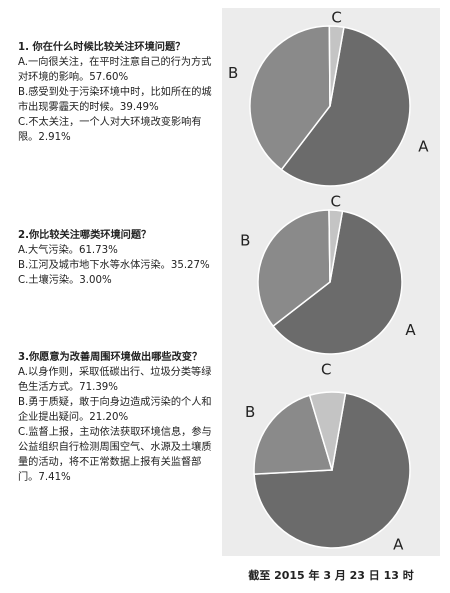 Image resolution: width=450 pixels, height=593 pixels. Describe the element at coordinates (115, 100) in the screenshot. I see `option-b: B.感受到处于污染环境中时，比如所在的城市出现雾霾天的时候。39.49%` at that location.